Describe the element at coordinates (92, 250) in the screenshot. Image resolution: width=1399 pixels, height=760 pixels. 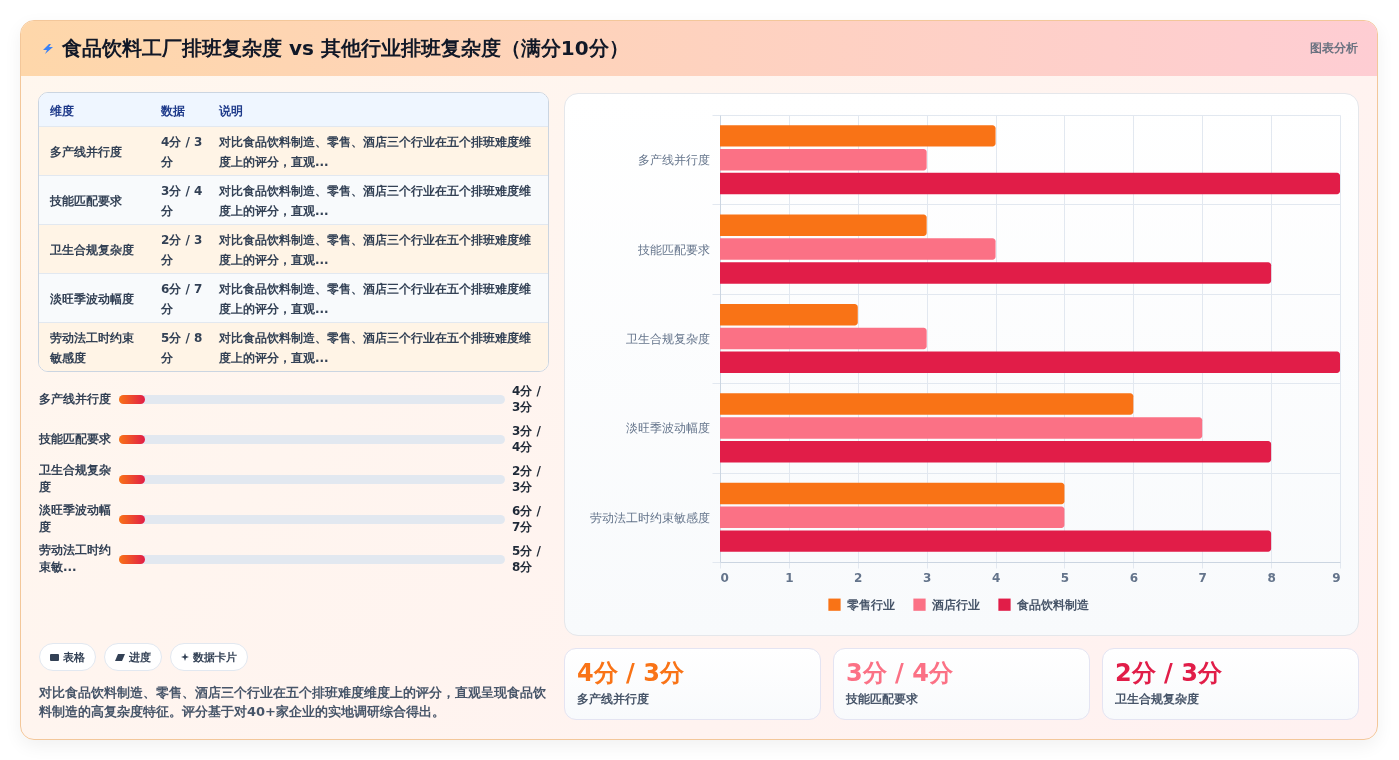
I see `text: 卫生合规复杂度` at that location.